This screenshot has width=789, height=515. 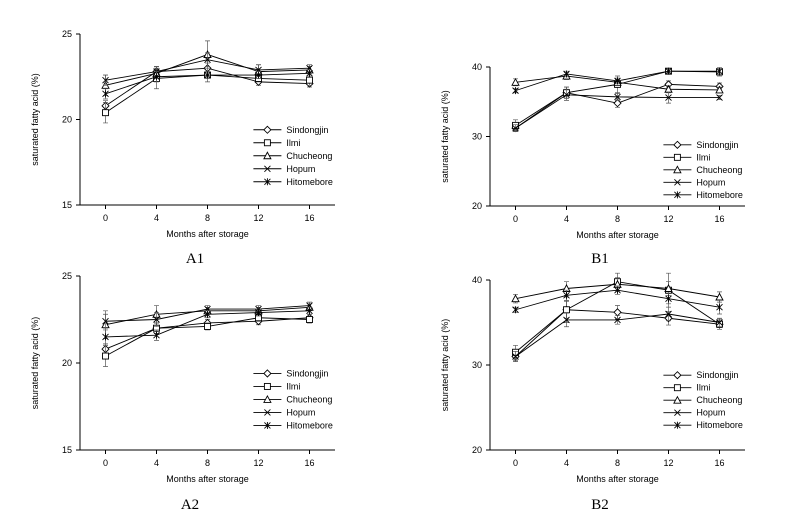 I want to click on y-tick-label: 40, so click(x=477, y=67).